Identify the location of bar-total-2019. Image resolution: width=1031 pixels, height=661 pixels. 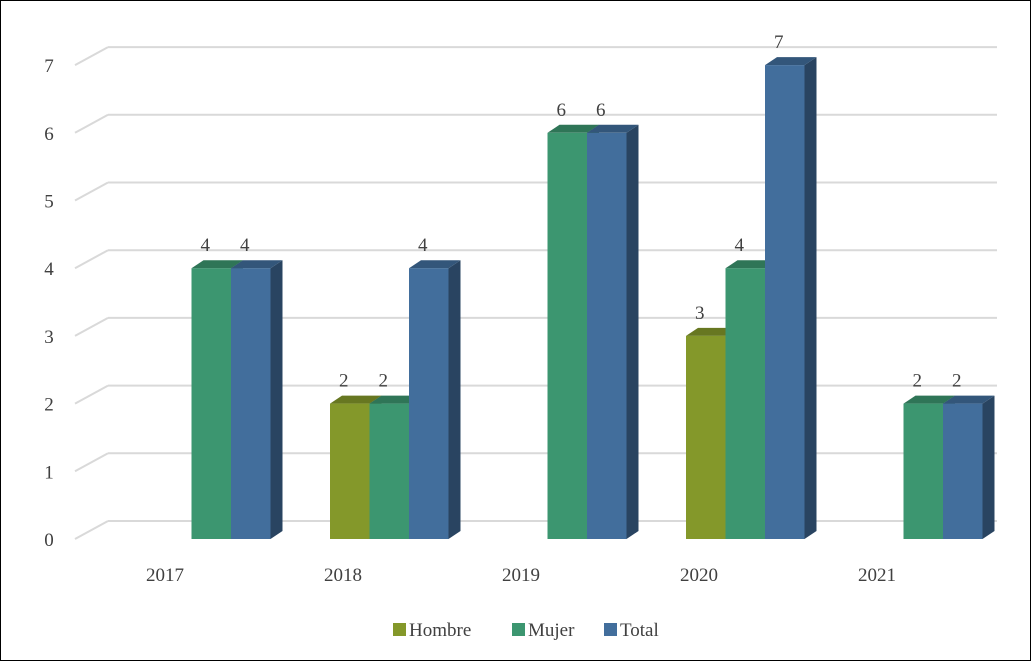
(613, 332).